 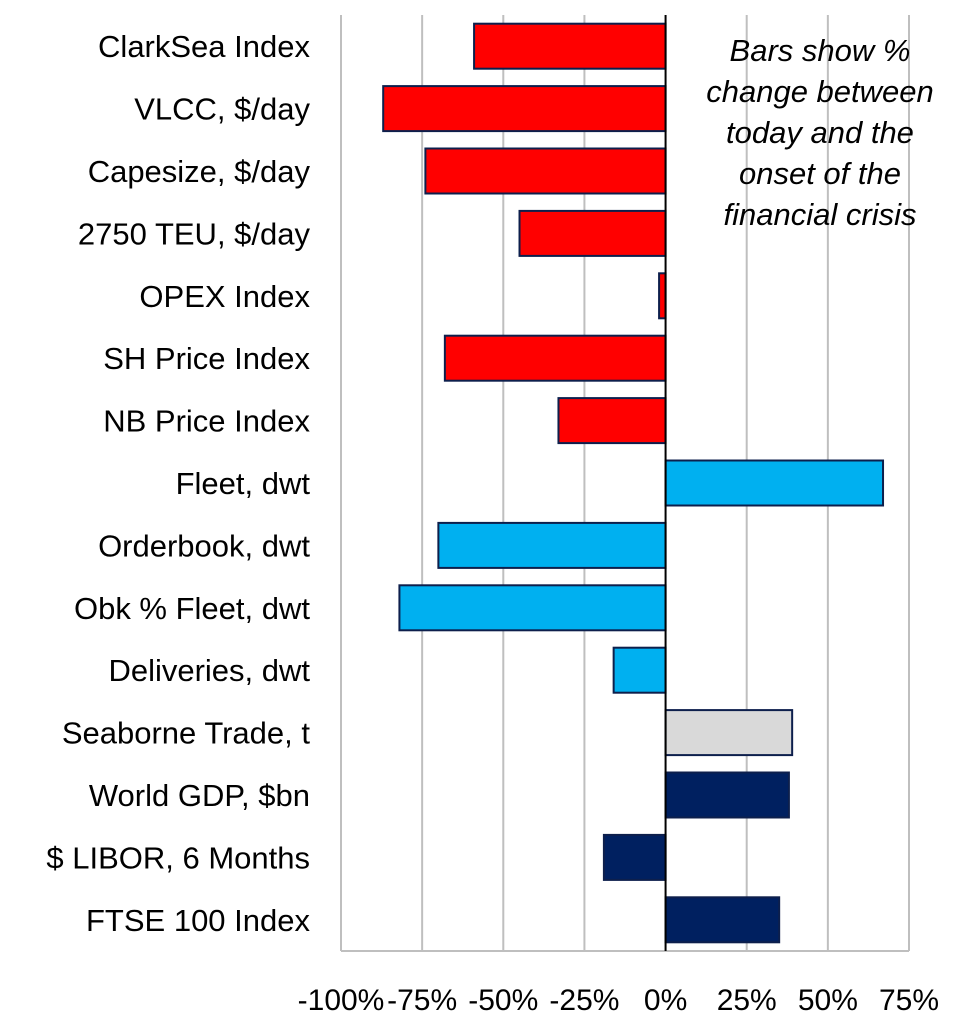 What do you see at coordinates (224, 296) in the screenshot?
I see `category-label: OPEX Index` at bounding box center [224, 296].